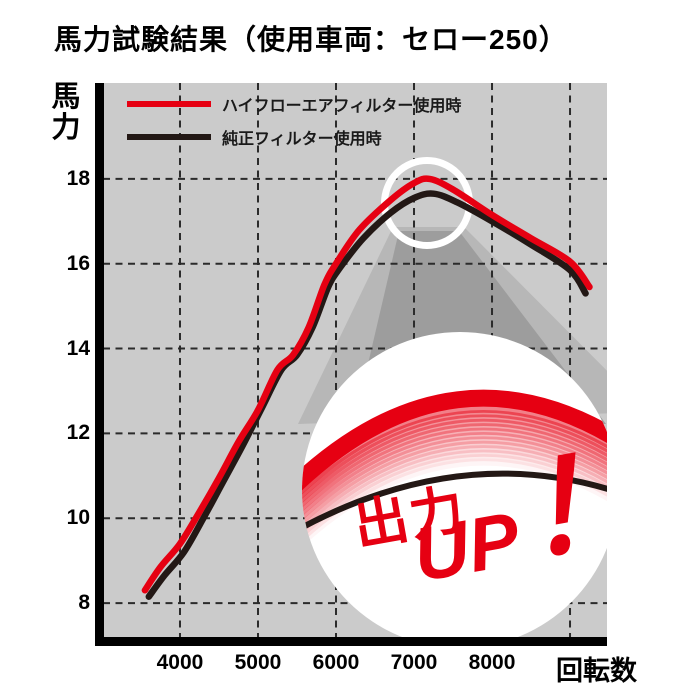 The width and height of the screenshot is (700, 700). Describe the element at coordinates (294, 120) in the screenshot. I see `legend: ハイフローエアフィルター使用時 純正フィルター使用時` at that location.